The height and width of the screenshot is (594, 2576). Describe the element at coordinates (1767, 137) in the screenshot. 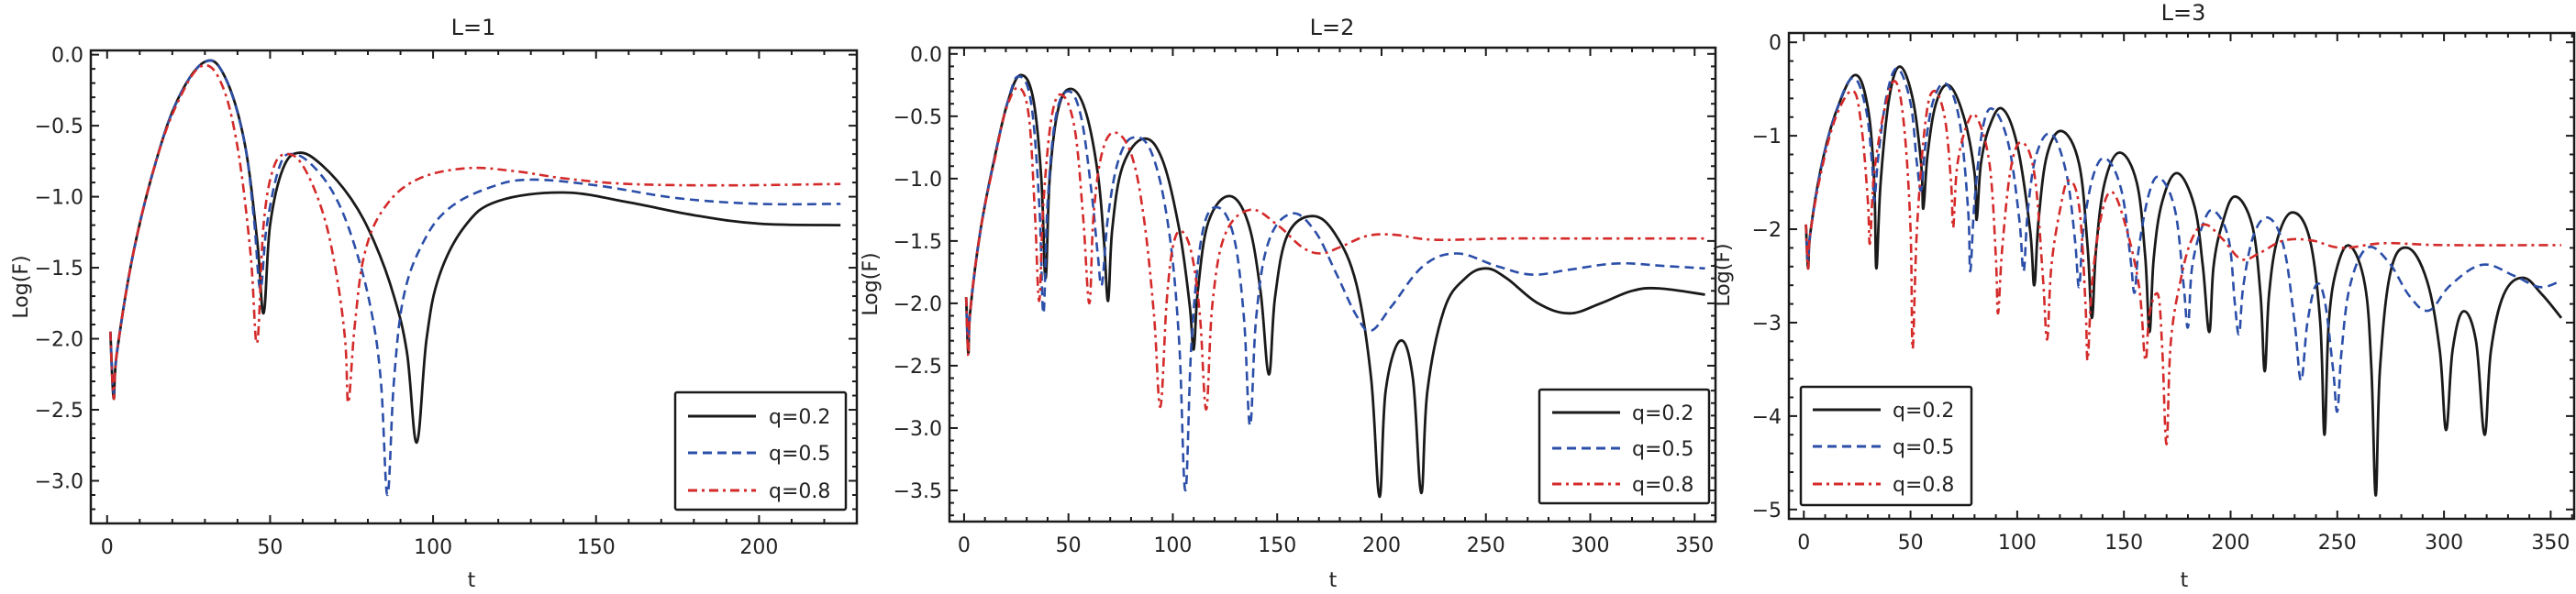

I see `y-tick-label: −1` at that location.